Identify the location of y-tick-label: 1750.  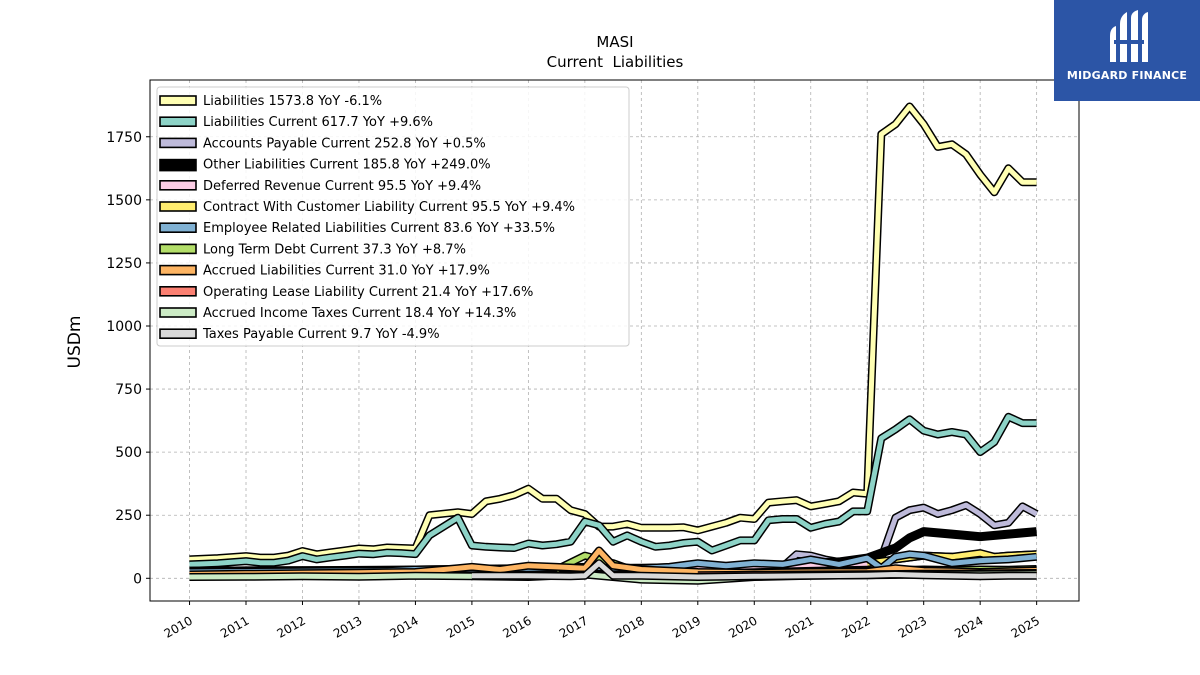
(124, 138).